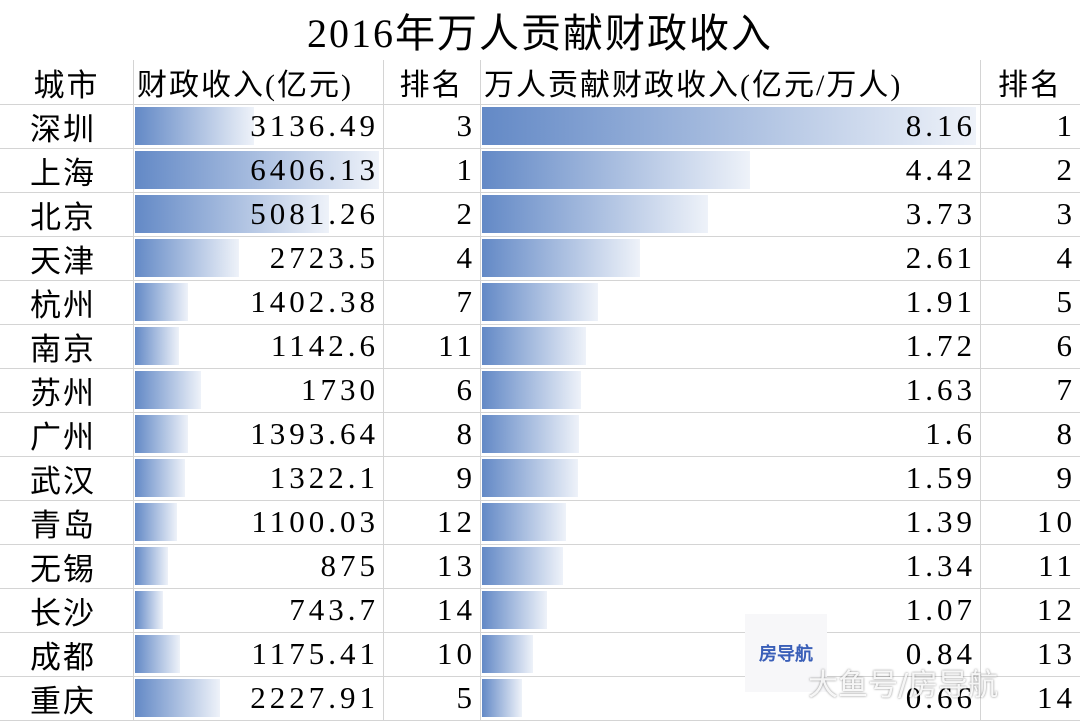 The width and height of the screenshot is (1080, 721). Describe the element at coordinates (63, 525) in the screenshot. I see `city-name: 青岛` at that location.